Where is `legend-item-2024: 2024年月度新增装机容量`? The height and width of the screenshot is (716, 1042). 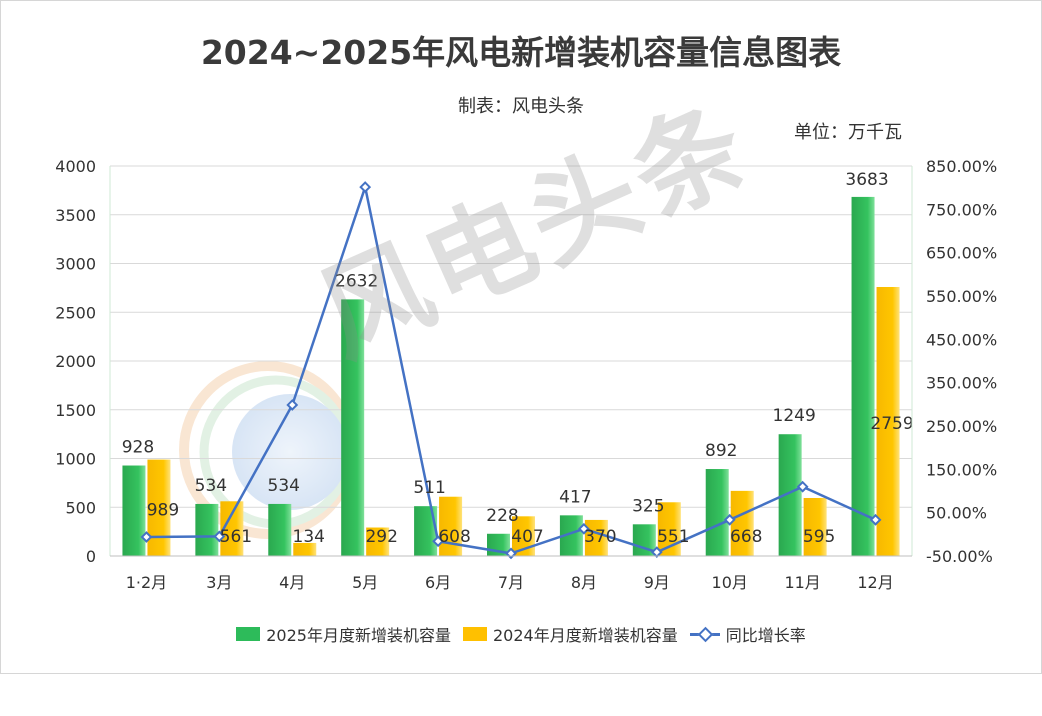
legend-item-2024: 2024年月度新增装机容量 is located at coordinates (570, 634).